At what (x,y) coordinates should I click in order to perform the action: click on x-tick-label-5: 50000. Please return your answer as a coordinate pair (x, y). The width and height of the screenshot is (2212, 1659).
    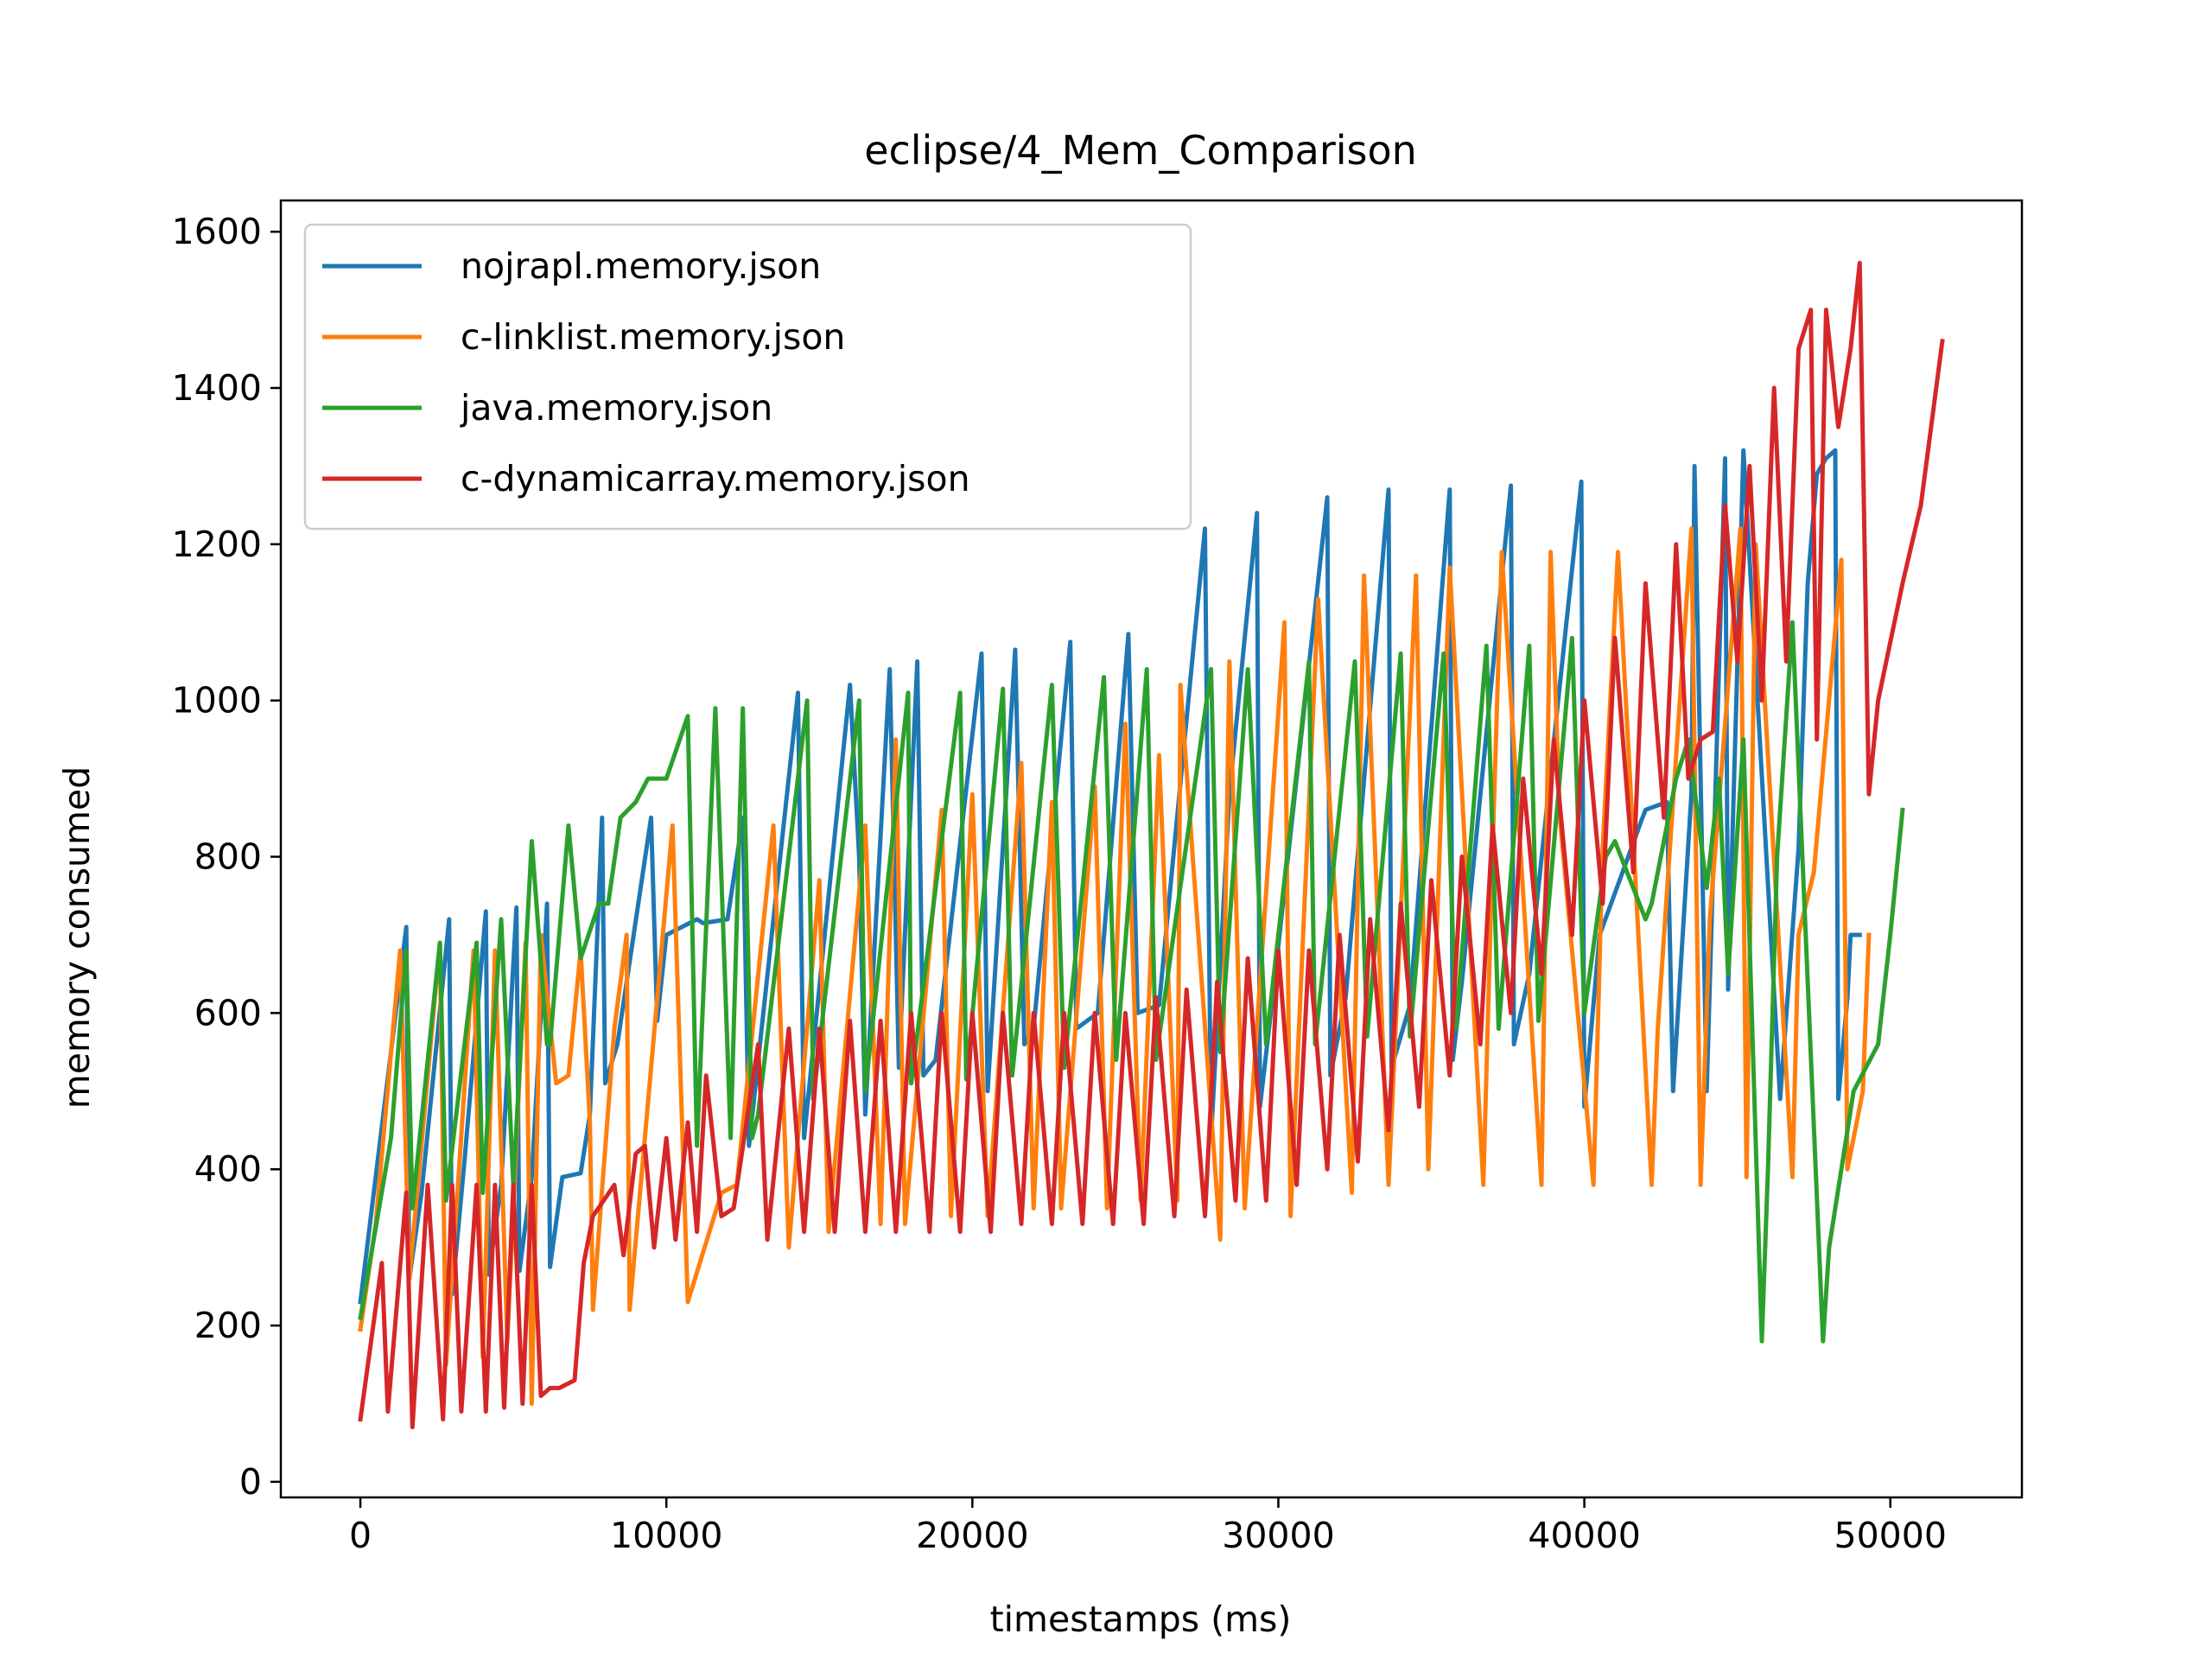
    Looking at the image, I should click on (1890, 1535).